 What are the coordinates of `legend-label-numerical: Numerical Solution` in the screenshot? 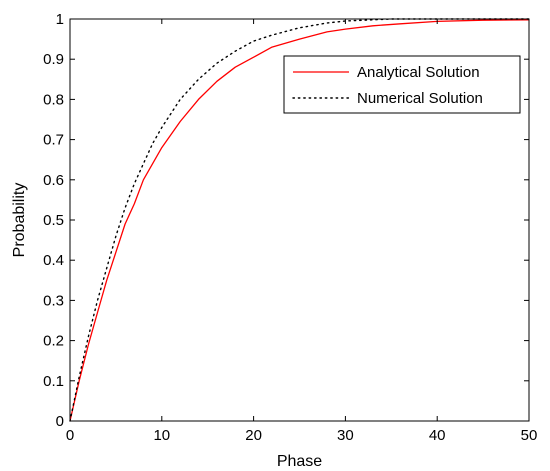 It's located at (420, 98).